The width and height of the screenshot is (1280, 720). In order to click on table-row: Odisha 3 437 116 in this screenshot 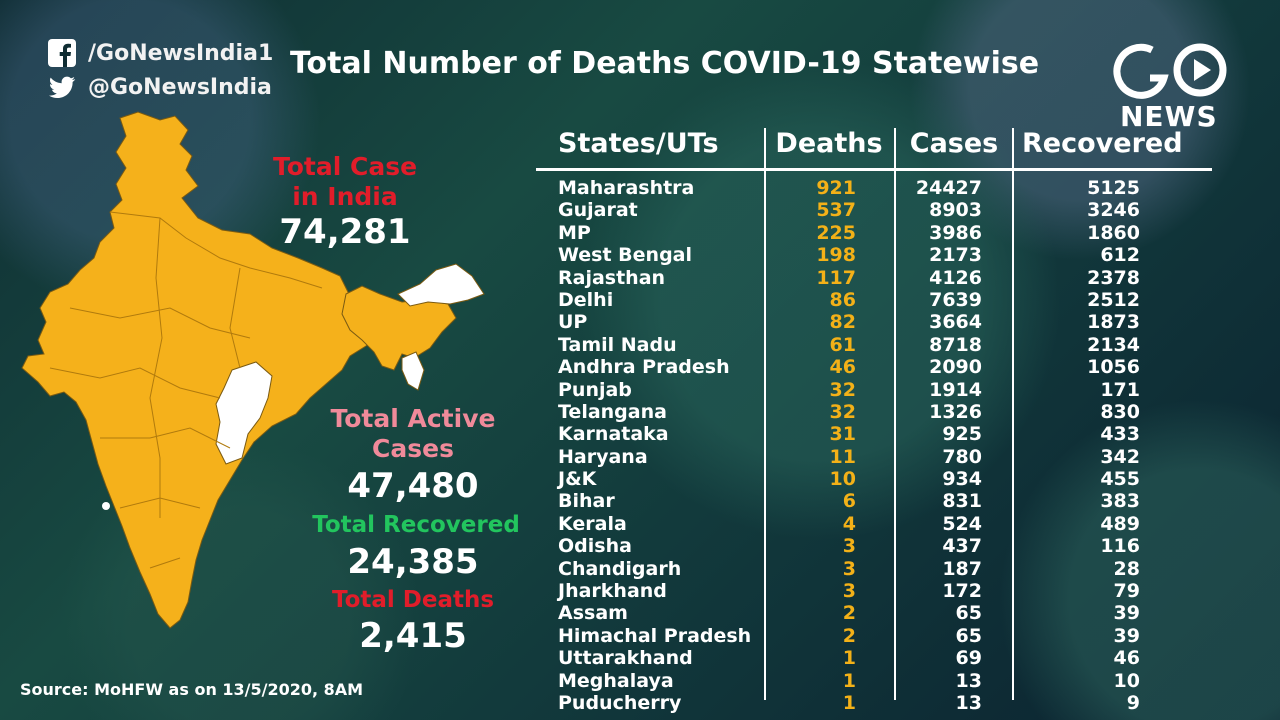, I will do `click(876, 546)`.